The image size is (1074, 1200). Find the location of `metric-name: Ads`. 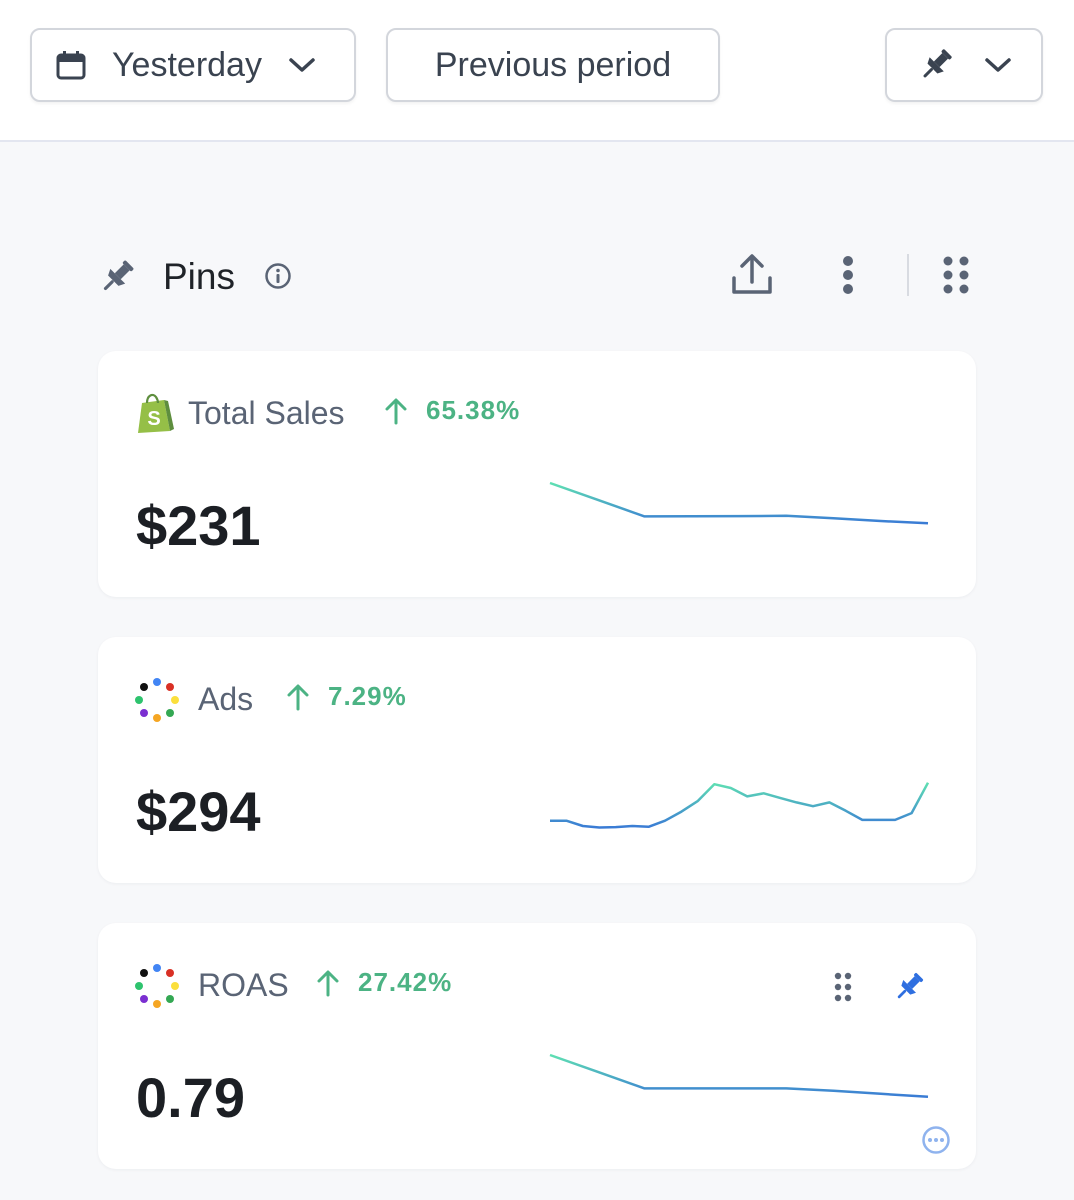

metric-name: Ads is located at coordinates (226, 699).